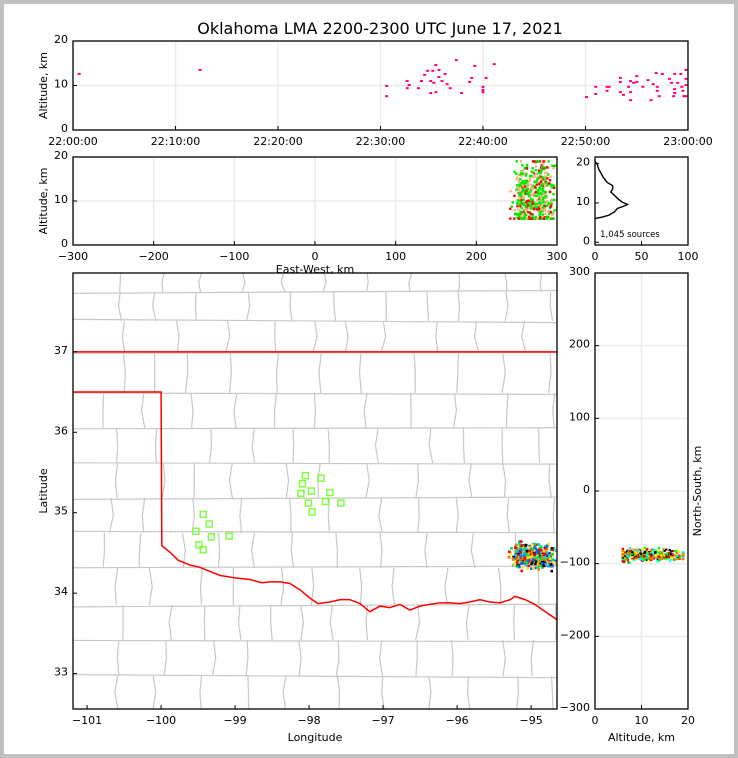  Describe the element at coordinates (641, 737) in the screenshot. I see `x-axis-label: Altitude, km` at that location.